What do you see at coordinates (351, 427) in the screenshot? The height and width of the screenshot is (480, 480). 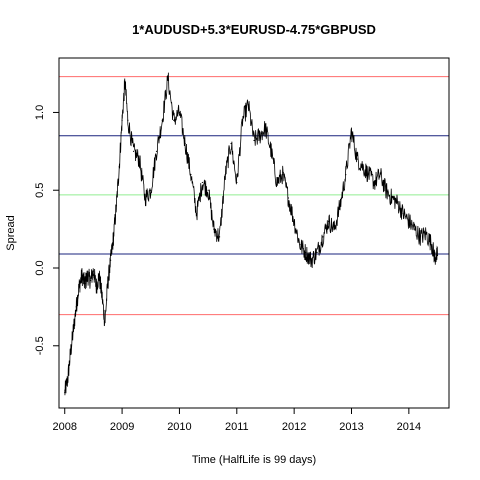 I see `x-tick-label: 2013` at bounding box center [351, 427].